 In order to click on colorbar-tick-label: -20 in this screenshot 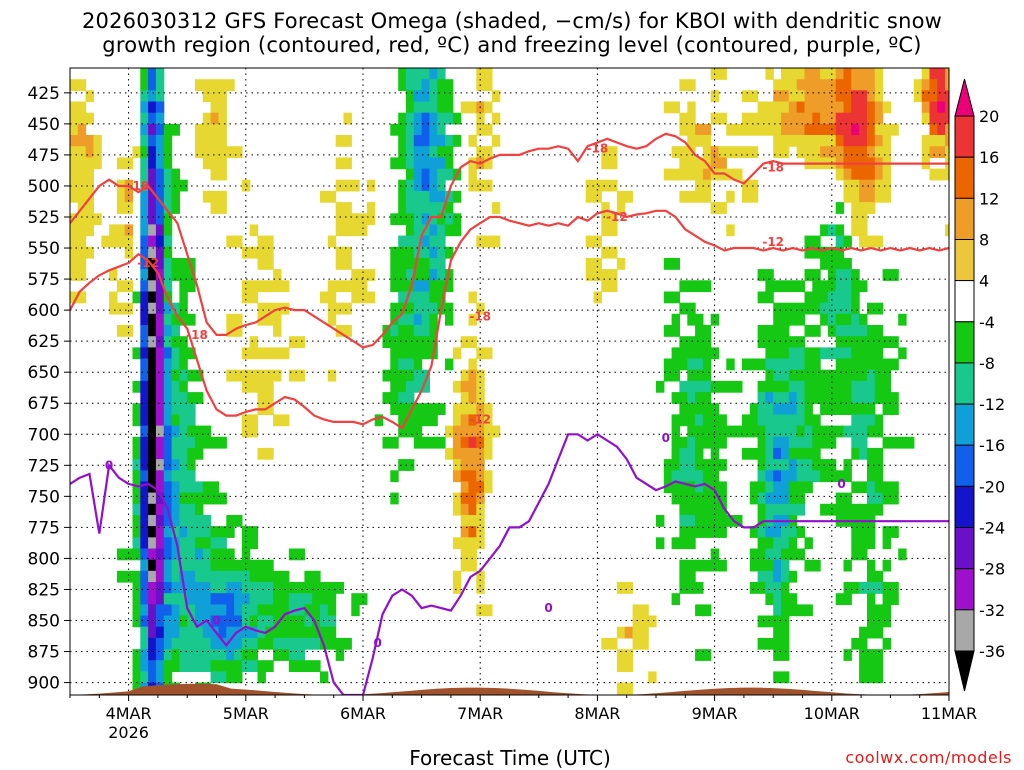, I will do `click(992, 486)`.